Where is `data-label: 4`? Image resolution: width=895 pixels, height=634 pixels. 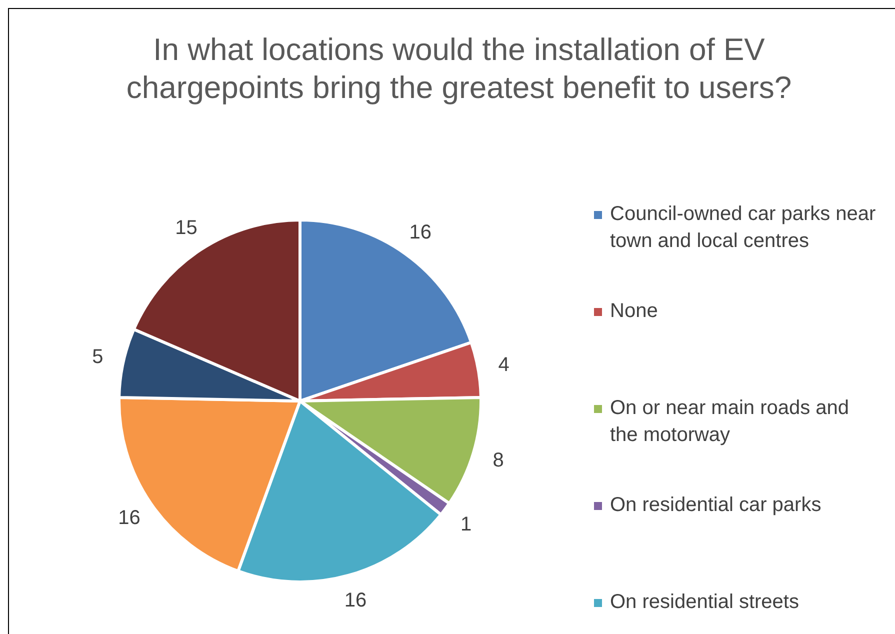
data-label: 4 is located at coordinates (504, 365).